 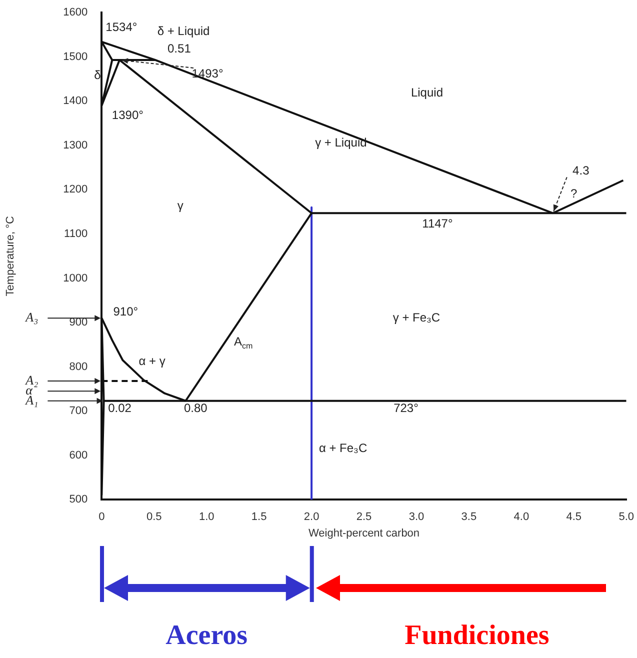 What do you see at coordinates (208, 73) in the screenshot?
I see `annotation: 1493°` at bounding box center [208, 73].